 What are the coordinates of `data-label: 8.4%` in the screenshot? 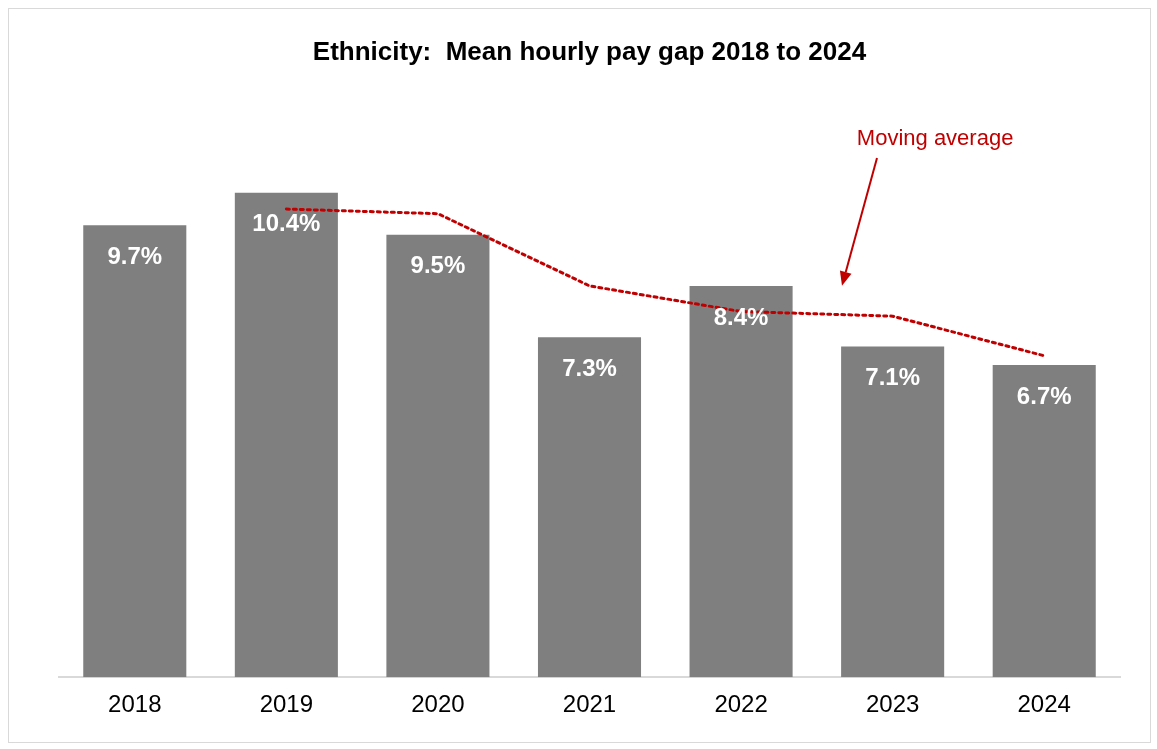 It's located at (741, 316).